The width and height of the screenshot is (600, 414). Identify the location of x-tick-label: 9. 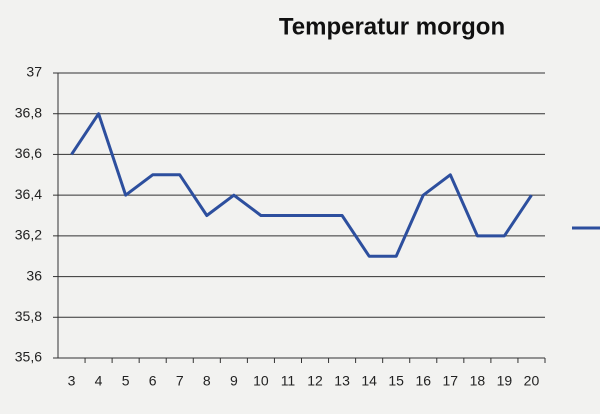
(234, 381).